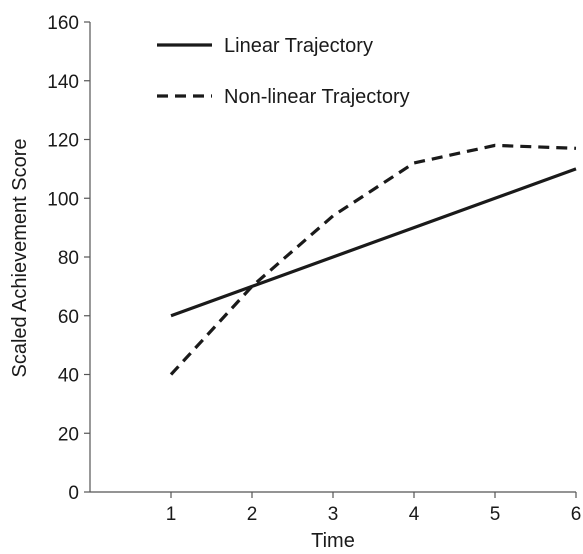  What do you see at coordinates (63, 82) in the screenshot?
I see `y-tick-label: 140` at bounding box center [63, 82].